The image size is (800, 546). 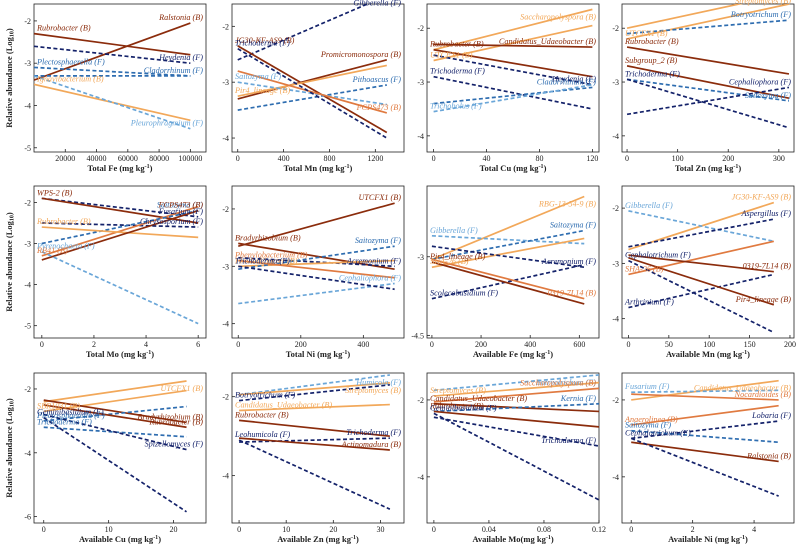 What do you see at coordinates (558, 16) in the screenshot?
I see `series-label: Saccharopolyspora (B)` at bounding box center [558, 16].